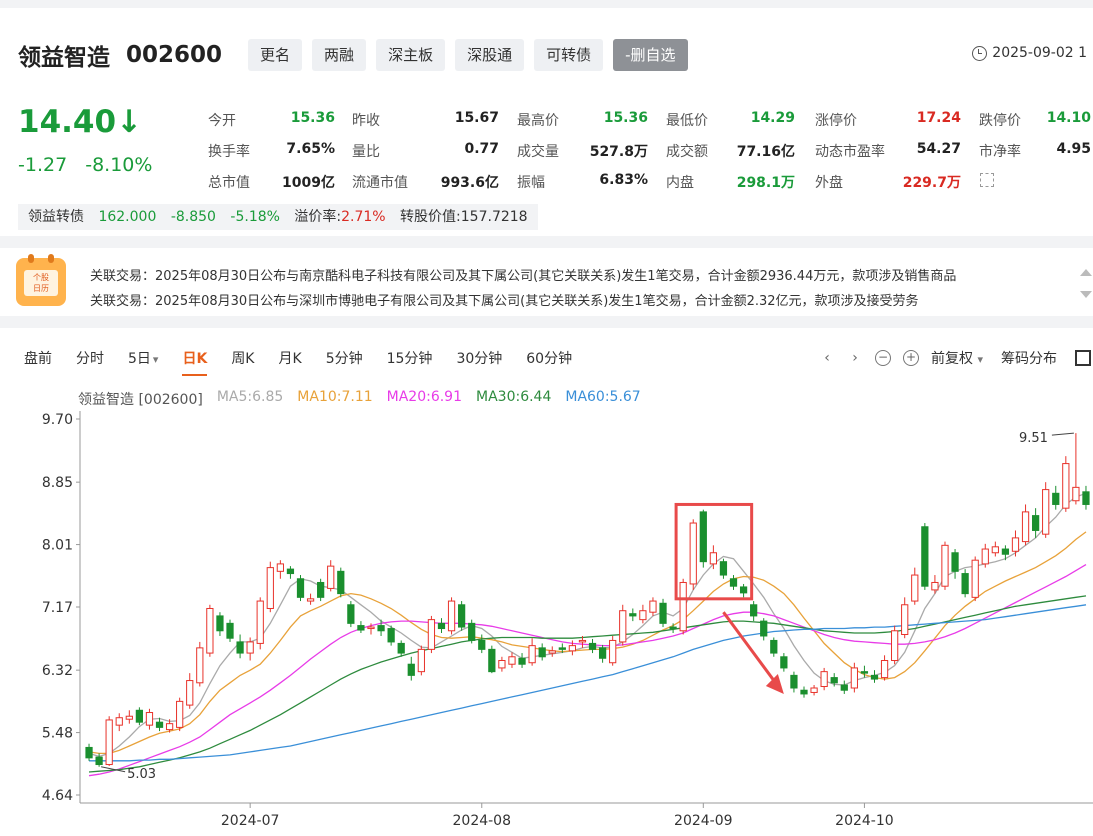 This screenshot has width=1093, height=836. What do you see at coordinates (827, 358) in the screenshot?
I see `chevron-left-icon: ‹` at bounding box center [827, 358].